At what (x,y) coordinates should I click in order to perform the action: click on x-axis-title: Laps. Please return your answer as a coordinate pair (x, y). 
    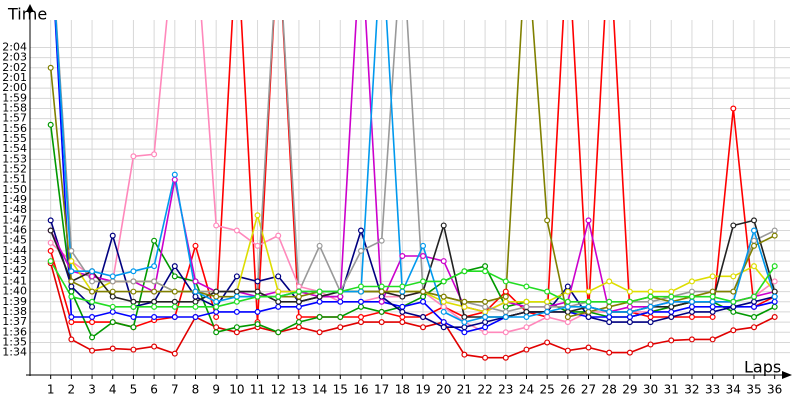
    Looking at the image, I should click on (762, 367).